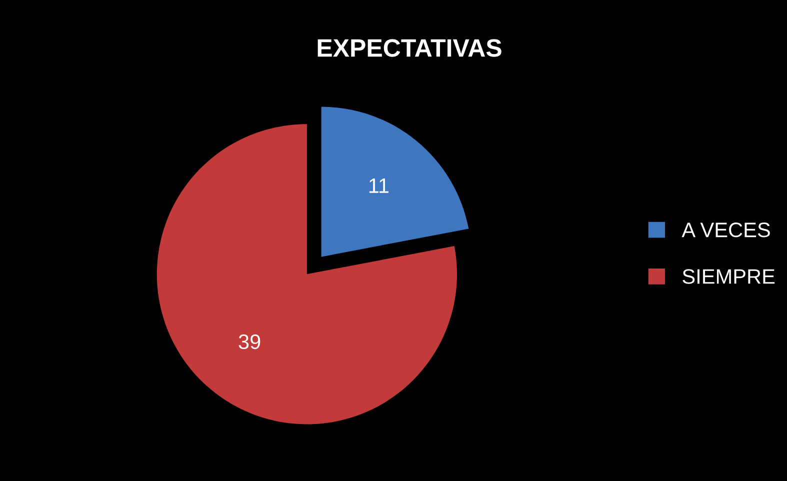 This screenshot has height=481, width=787. I want to click on data-label: 39, so click(249, 342).